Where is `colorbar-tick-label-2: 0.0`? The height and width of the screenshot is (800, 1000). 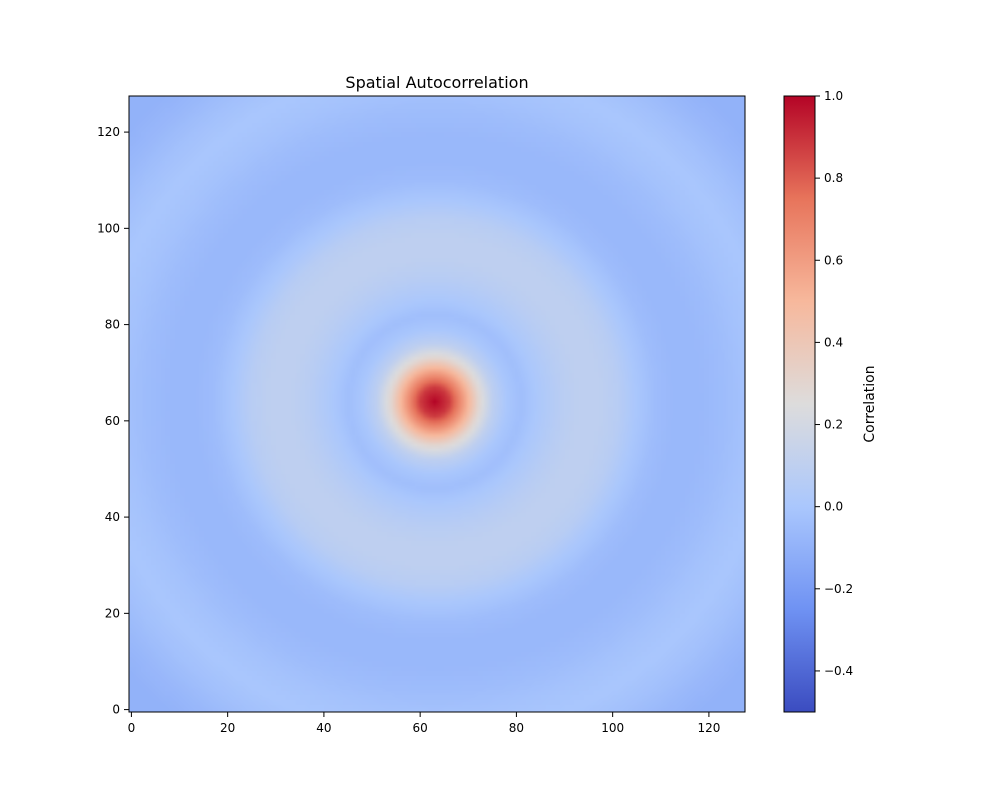
colorbar-tick-label-2: 0.0 is located at coordinates (833, 507).